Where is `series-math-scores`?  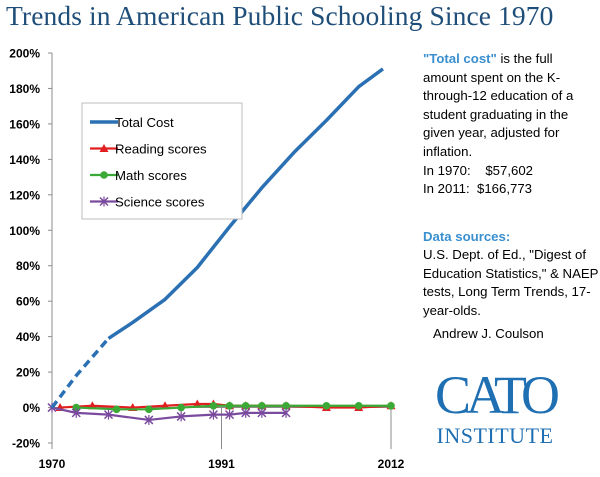
series-math-scores is located at coordinates (233, 407).